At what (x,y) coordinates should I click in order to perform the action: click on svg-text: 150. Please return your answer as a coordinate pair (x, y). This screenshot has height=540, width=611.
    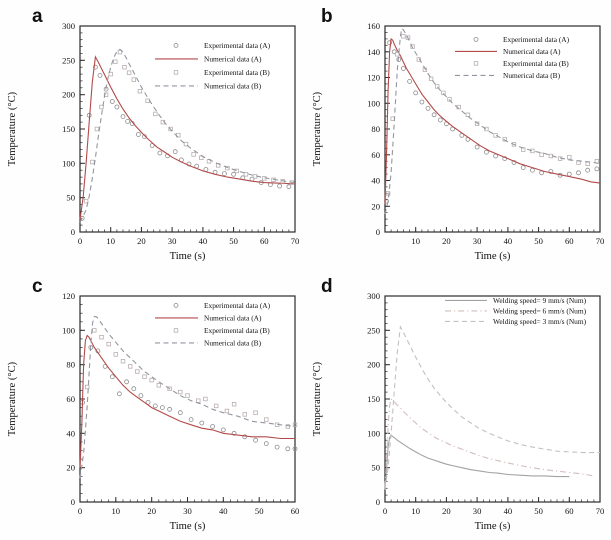
    Looking at the image, I should click on (373, 399).